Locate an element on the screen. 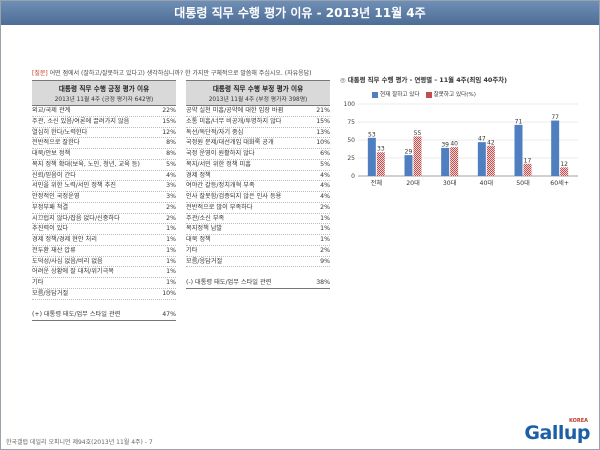  negative-row-pct: 5% is located at coordinates (325, 164).